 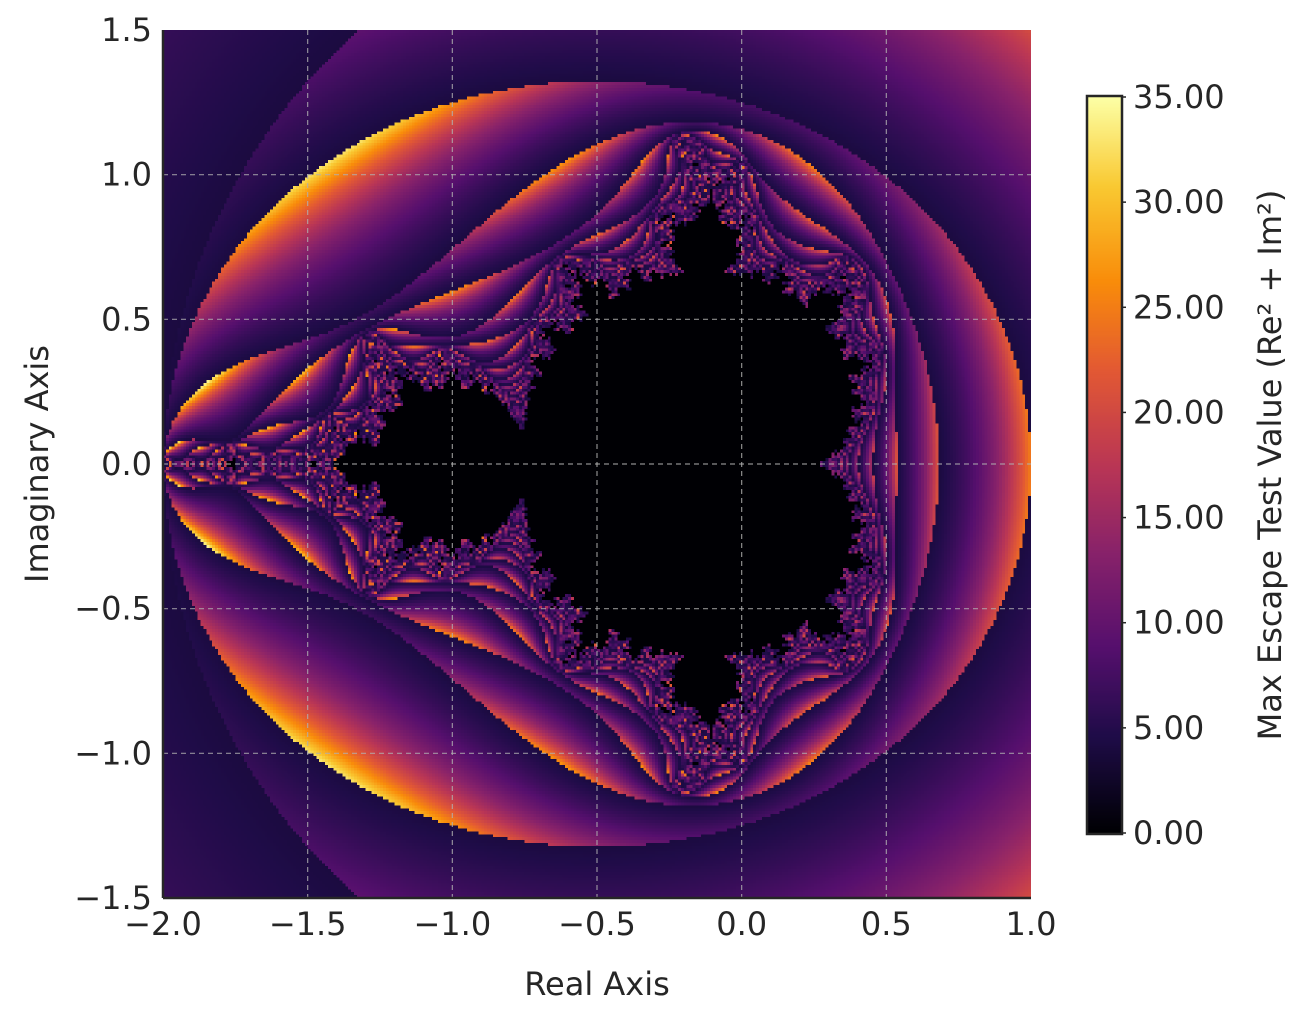 I want to click on colorbar-gradient, so click(x=1104, y=465).